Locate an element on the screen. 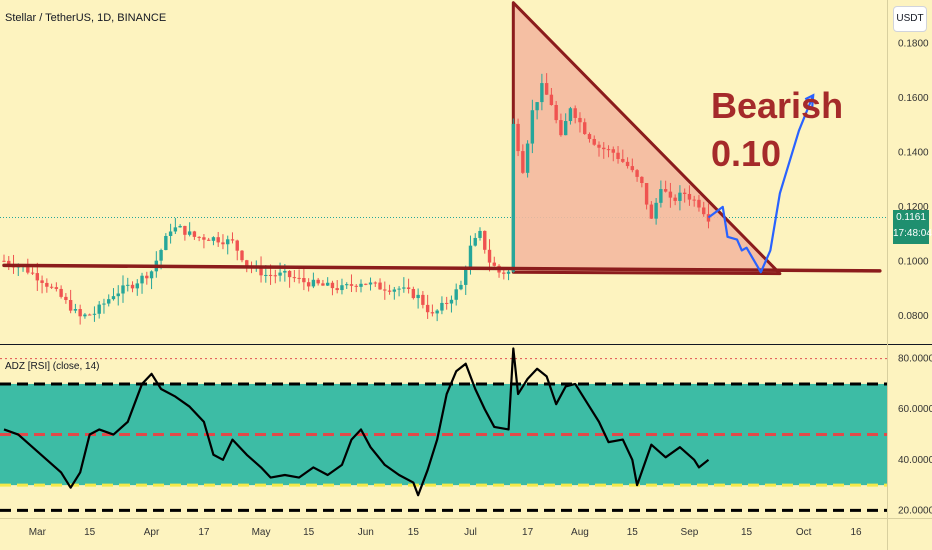  time-axis-tick-label: Aug is located at coordinates (580, 532).